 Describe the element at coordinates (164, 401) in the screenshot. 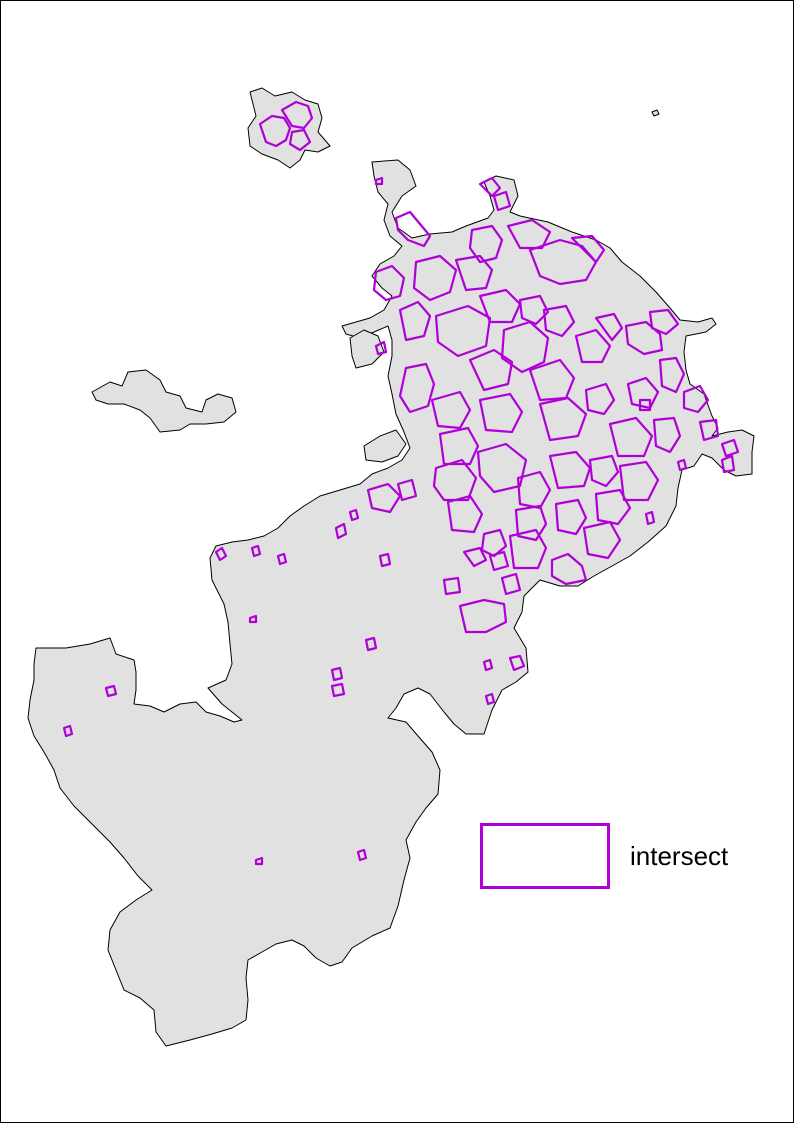

I see `region-west-island` at that location.